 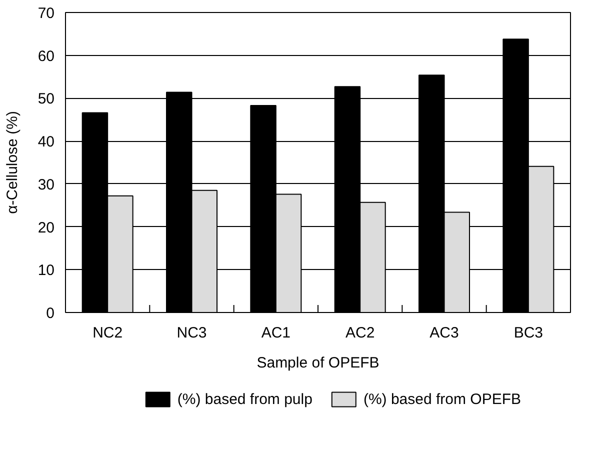 What do you see at coordinates (46, 142) in the screenshot?
I see `y-tick-label: 40` at bounding box center [46, 142].